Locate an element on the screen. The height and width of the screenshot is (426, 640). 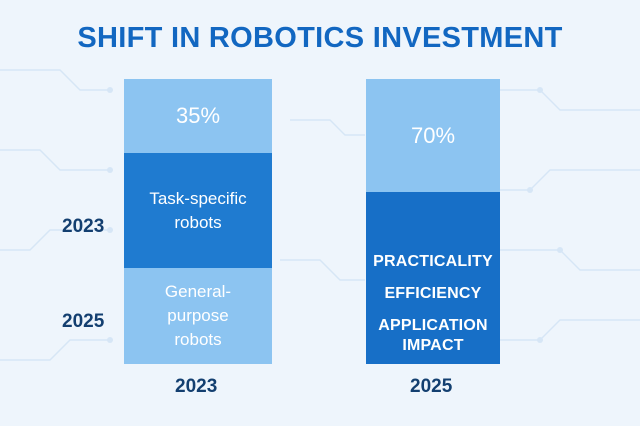
bar-2023-segment-task-specific: Task-specific robots is located at coordinates (198, 210).